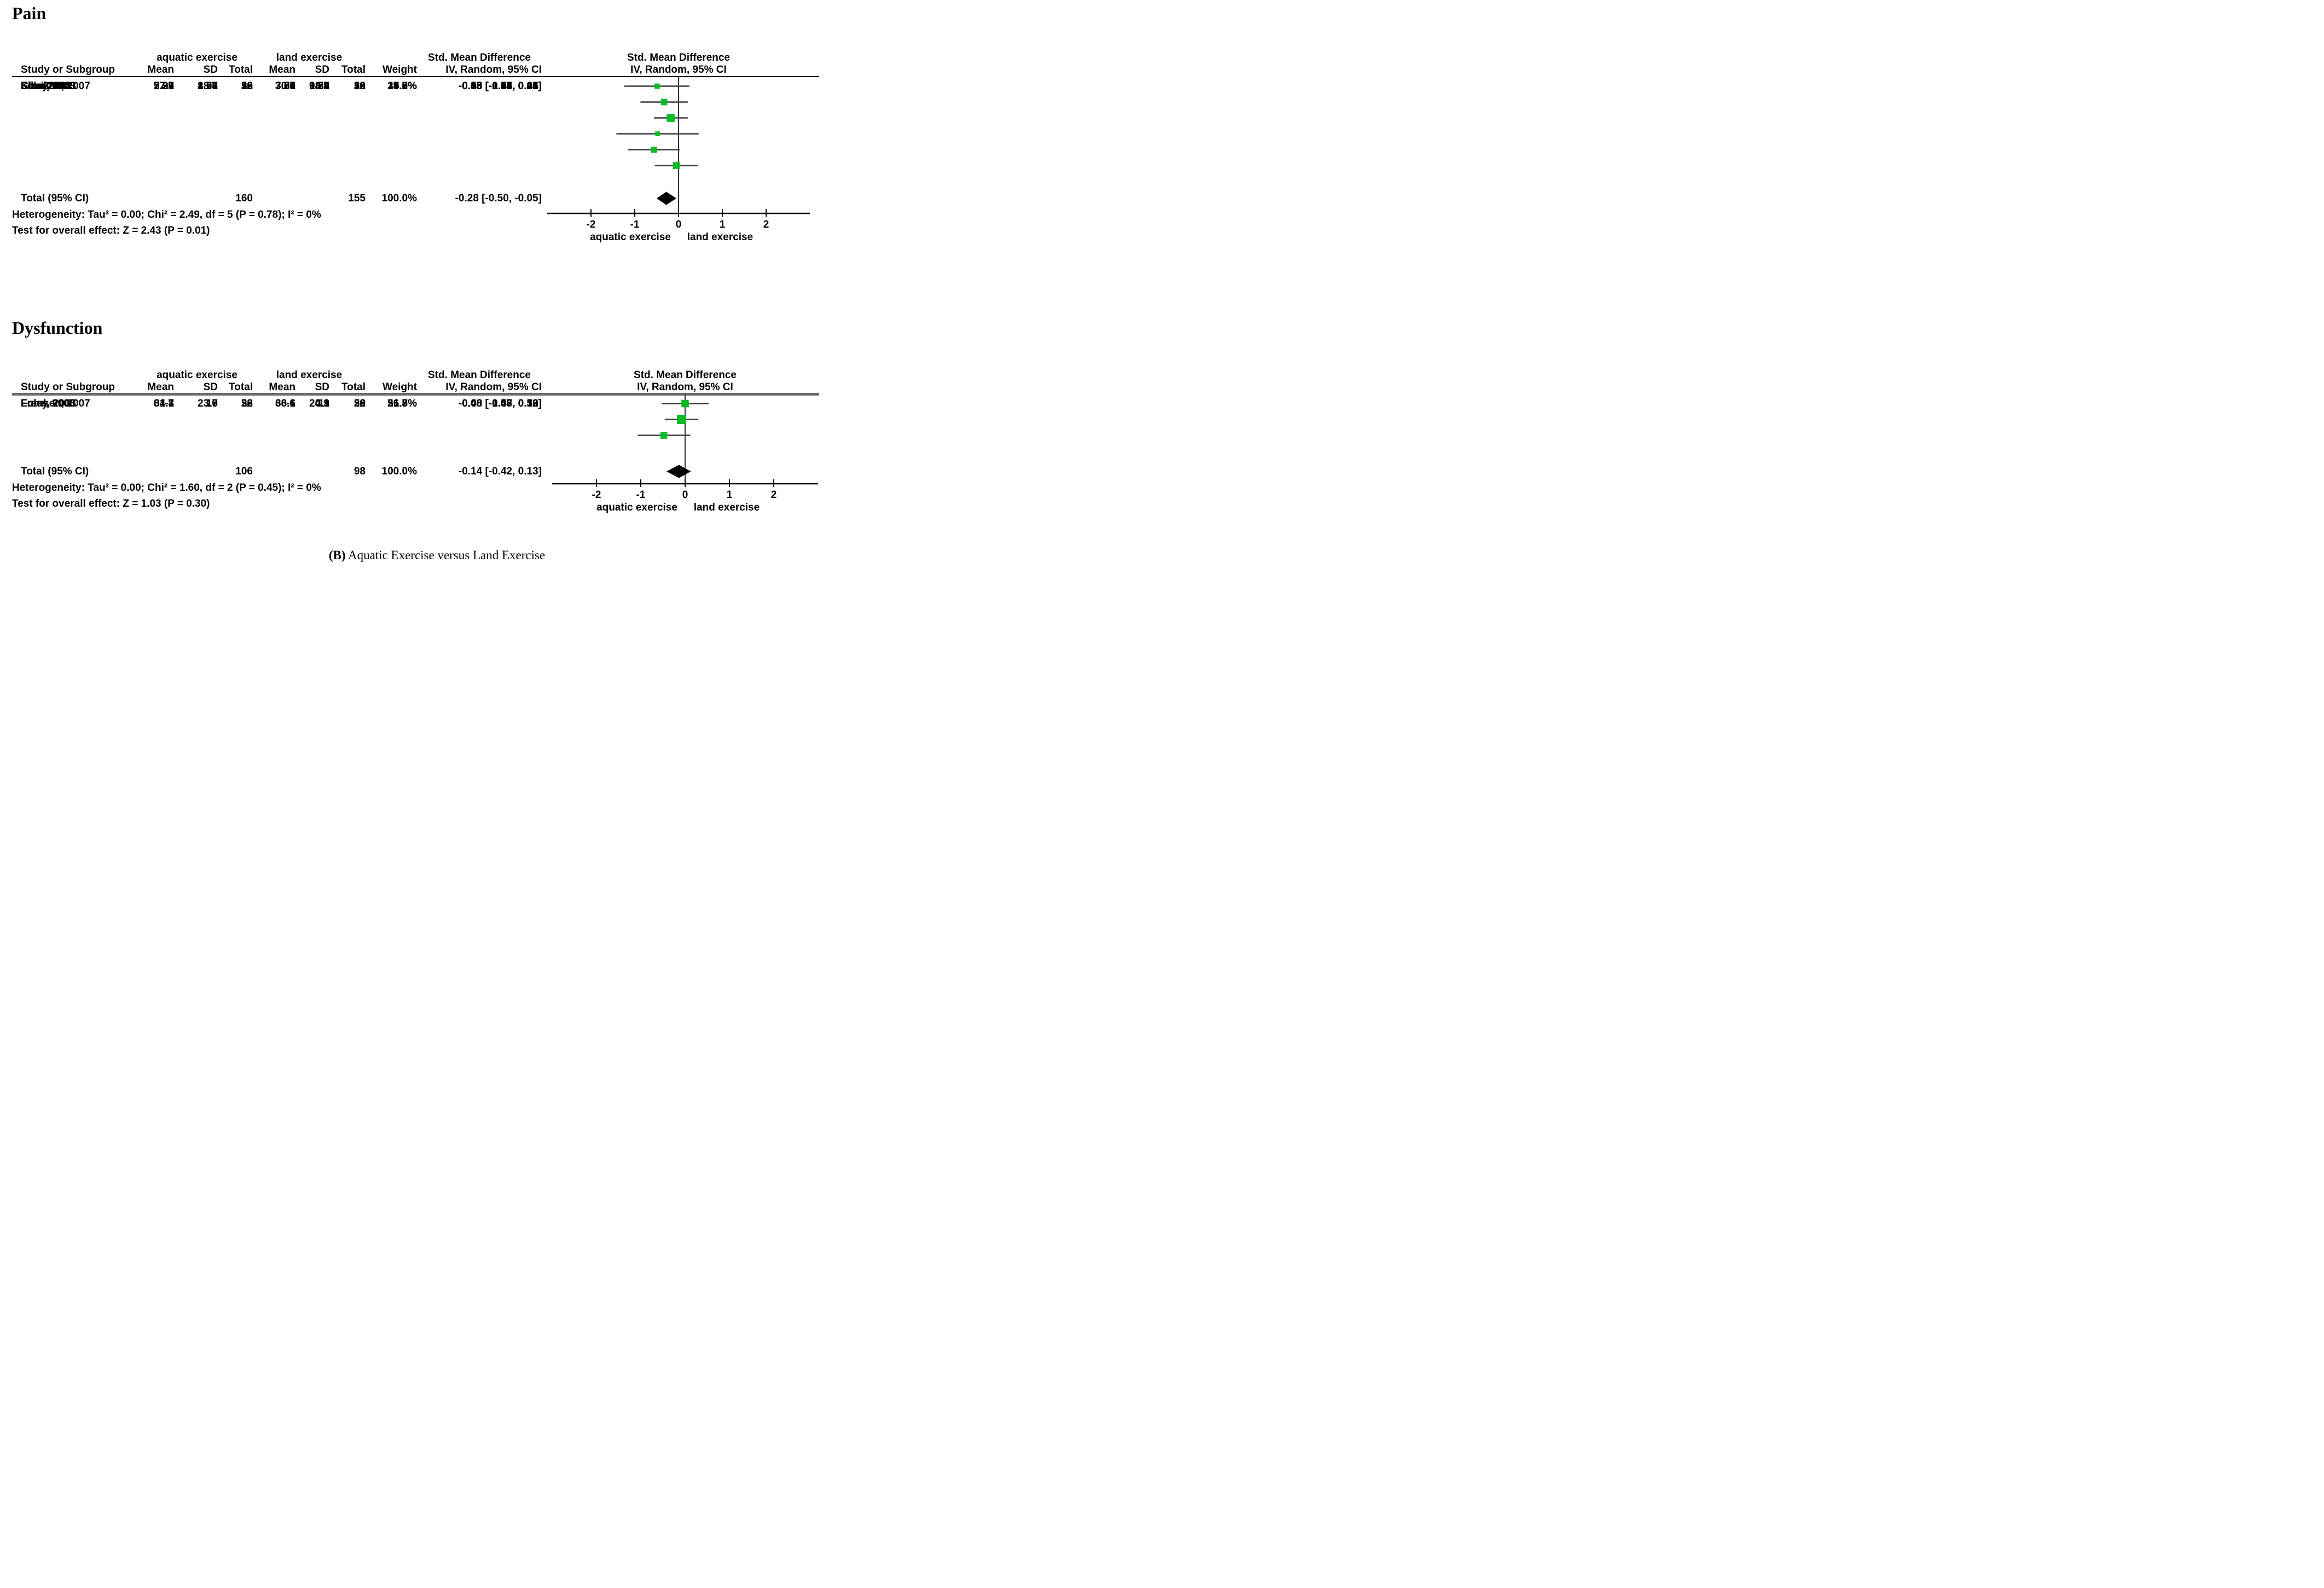 The height and width of the screenshot is (1588, 2324). I want to click on aquatic-grand-total: 160, so click(244, 198).